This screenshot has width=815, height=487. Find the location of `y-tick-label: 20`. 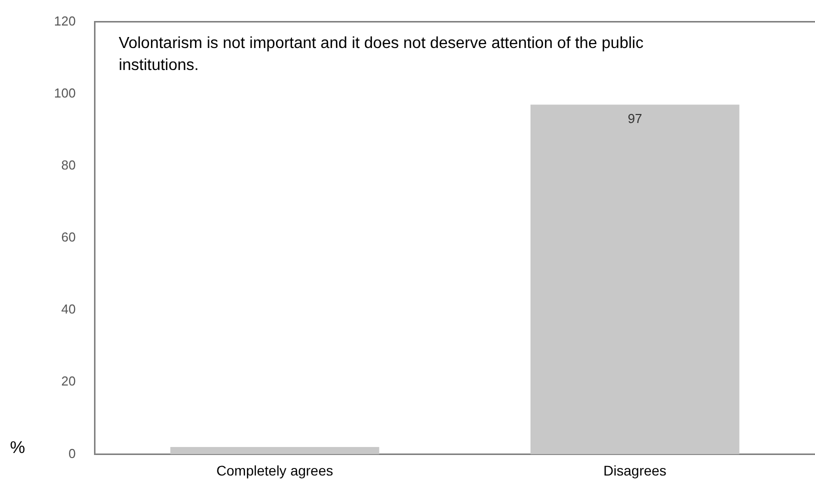

y-tick-label: 20 is located at coordinates (68, 381).